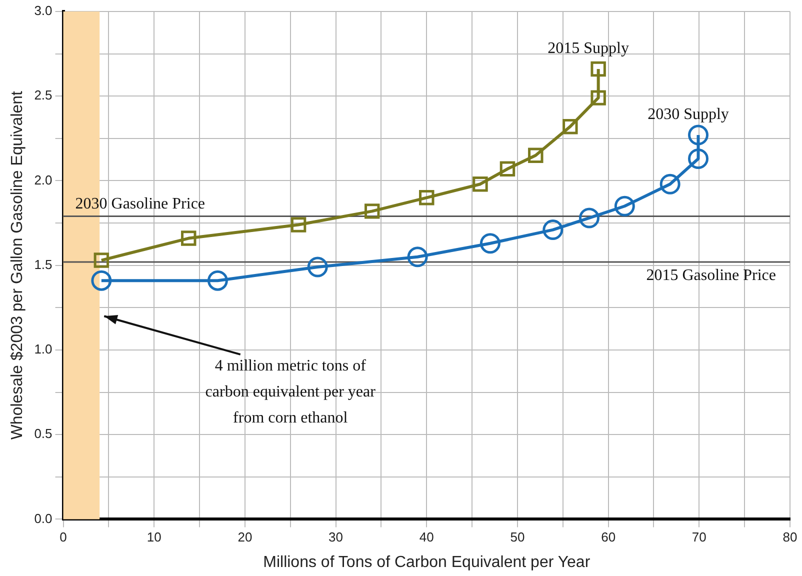 Image resolution: width=802 pixels, height=576 pixels. I want to click on y-tick-label: 3.0, so click(43, 10).